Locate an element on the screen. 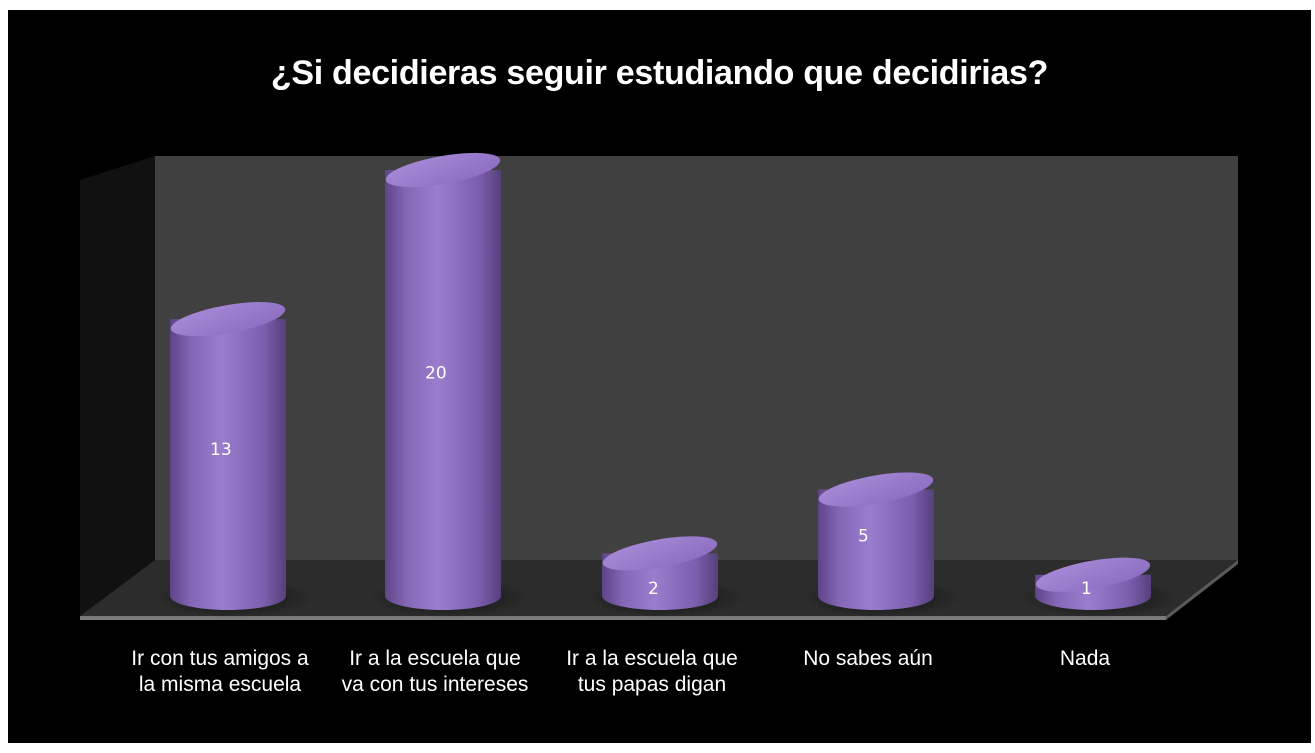 This screenshot has height=753, width=1315. category-label: Ir a la escuela que tus papas digan is located at coordinates (652, 671).